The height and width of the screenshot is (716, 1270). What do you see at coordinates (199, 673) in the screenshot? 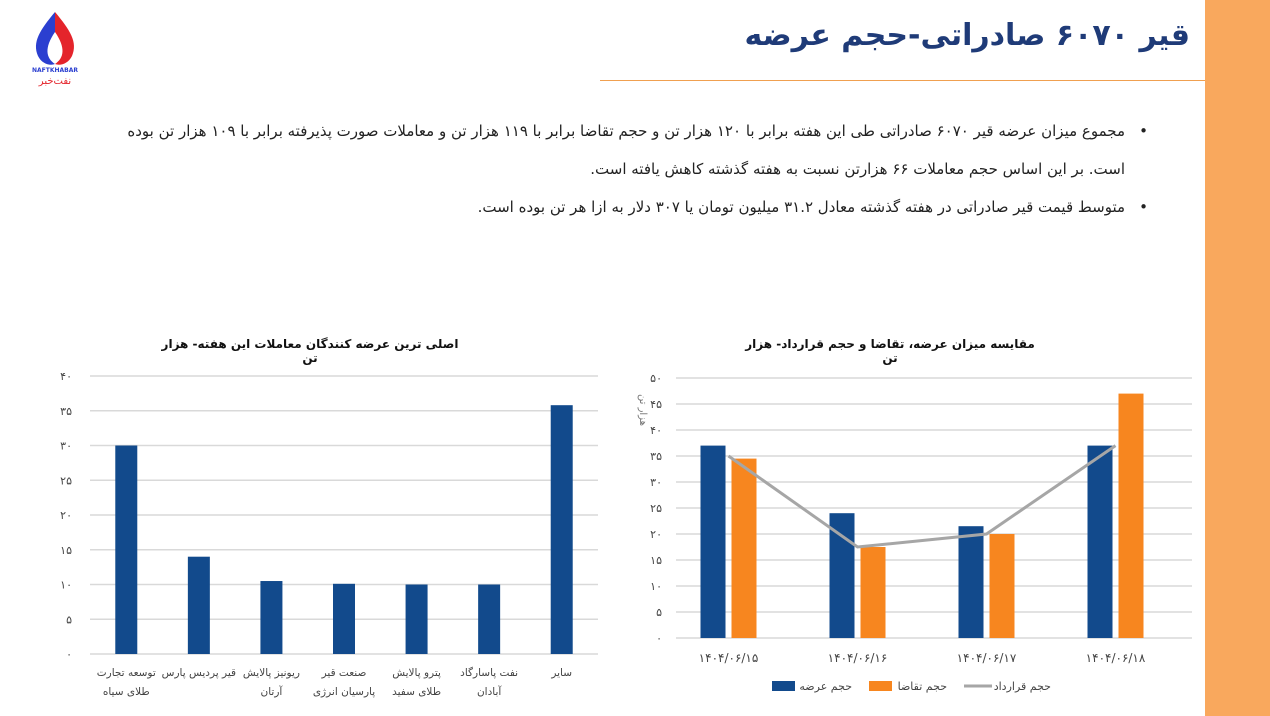
I see `x-tick-label: قیر پردیس پارس` at bounding box center [199, 673].